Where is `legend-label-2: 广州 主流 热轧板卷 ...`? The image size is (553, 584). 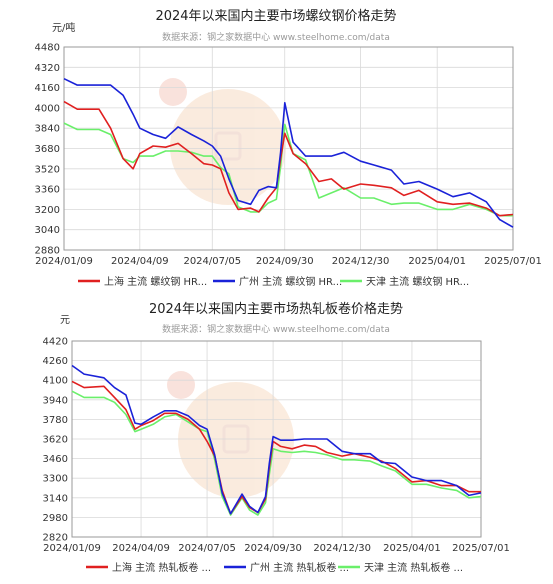 legend-label-2: 广州 主流 热轧板卷 ... is located at coordinates (299, 567).